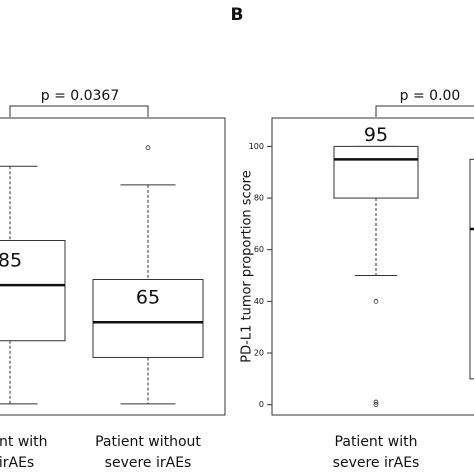 The width and height of the screenshot is (474, 474). I want to click on y-tick-label: 100, so click(256, 146).